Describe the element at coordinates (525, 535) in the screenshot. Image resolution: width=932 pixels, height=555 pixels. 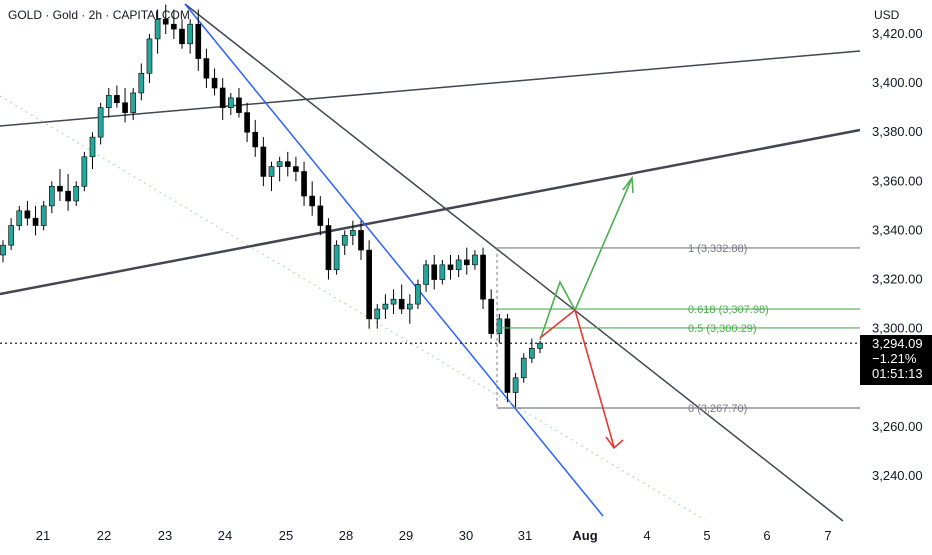
I see `x-tick-label: 31` at that location.